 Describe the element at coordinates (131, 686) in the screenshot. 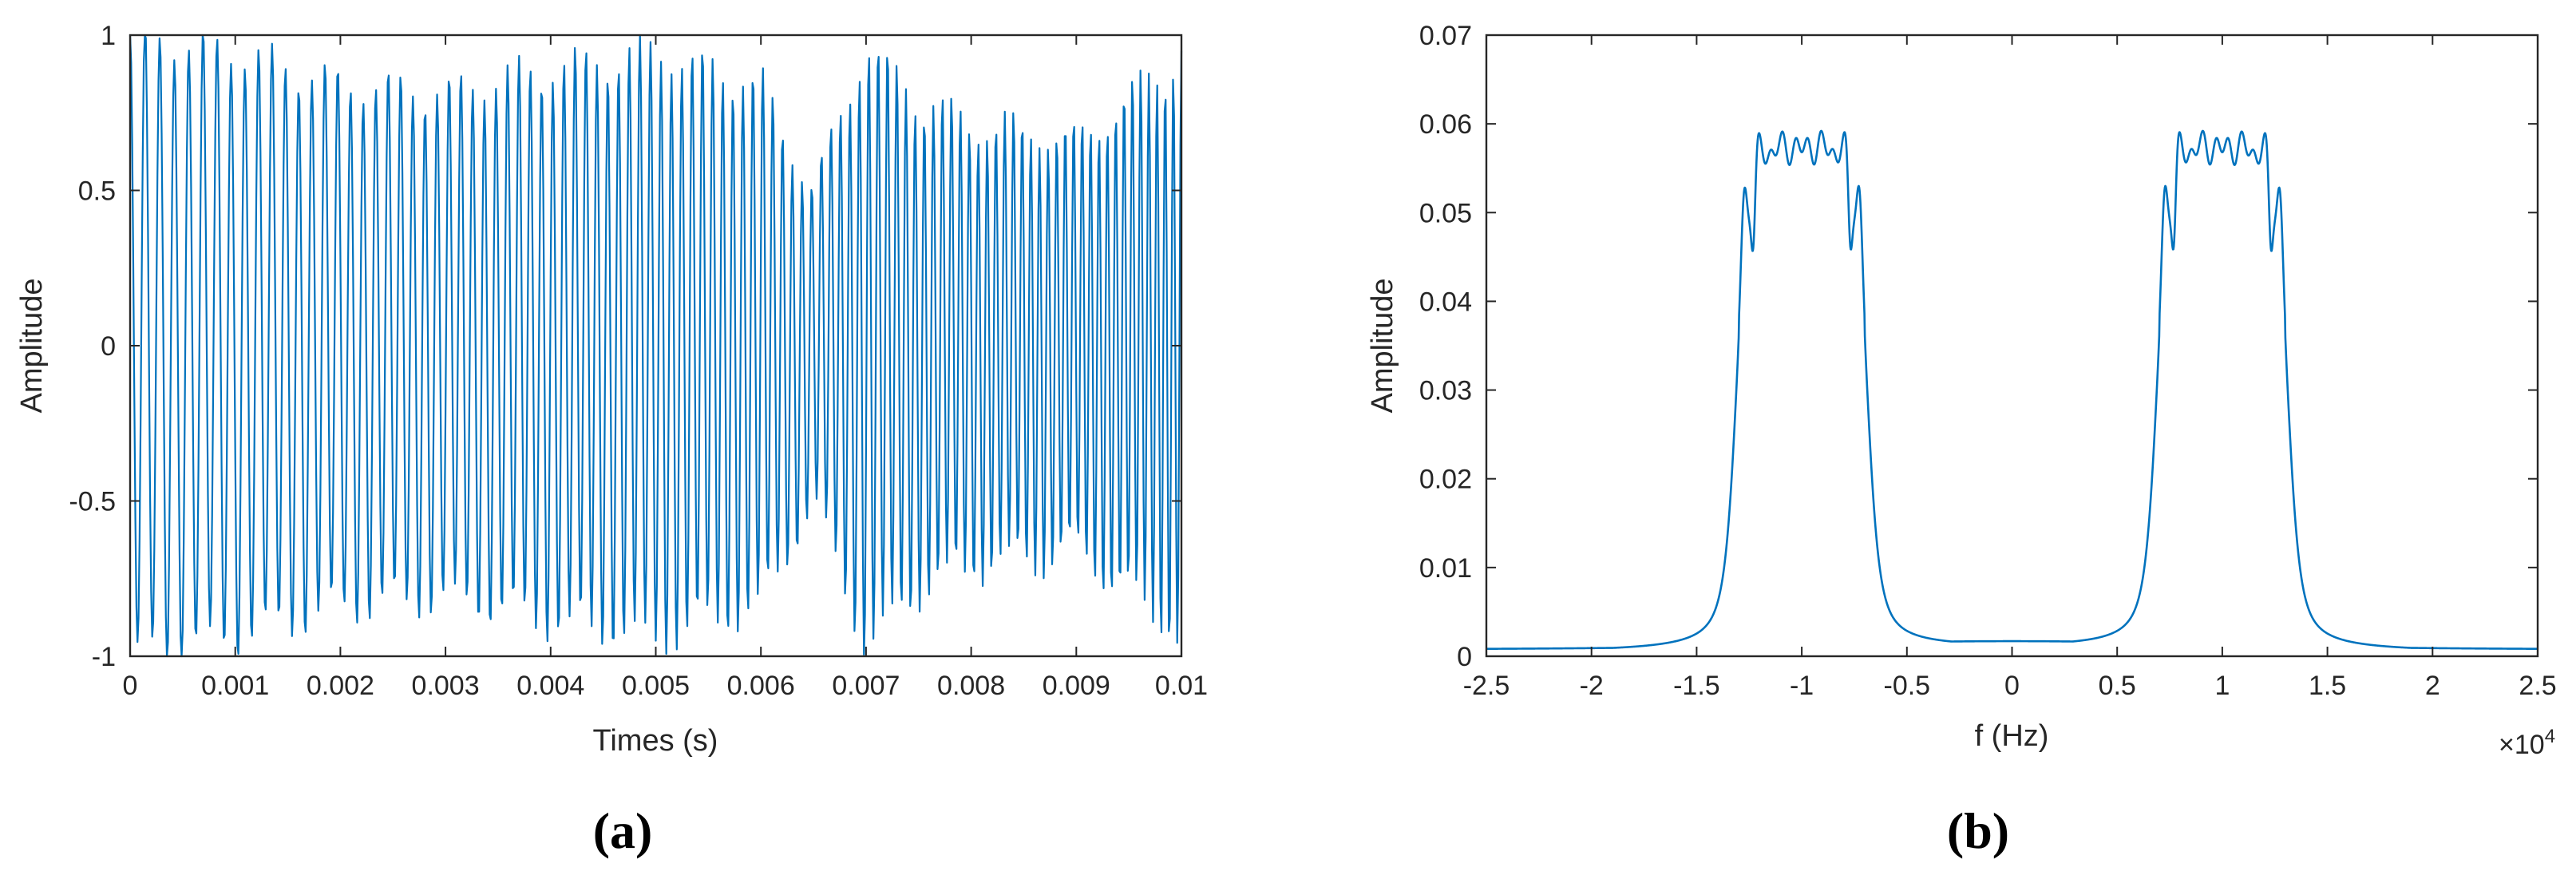

I see `panel-a-xtick-label: 0` at that location.